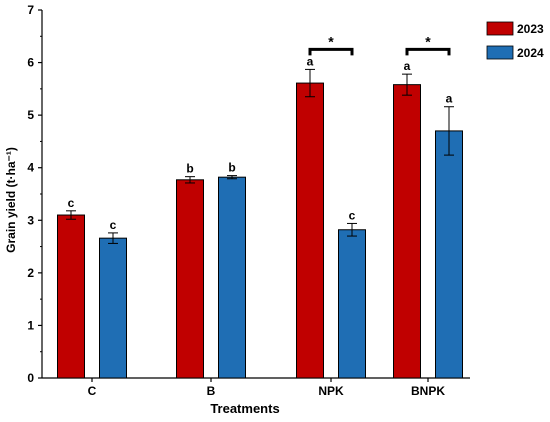 The width and height of the screenshot is (550, 422). What do you see at coordinates (211, 391) in the screenshot?
I see `x-tick-label: B` at bounding box center [211, 391].